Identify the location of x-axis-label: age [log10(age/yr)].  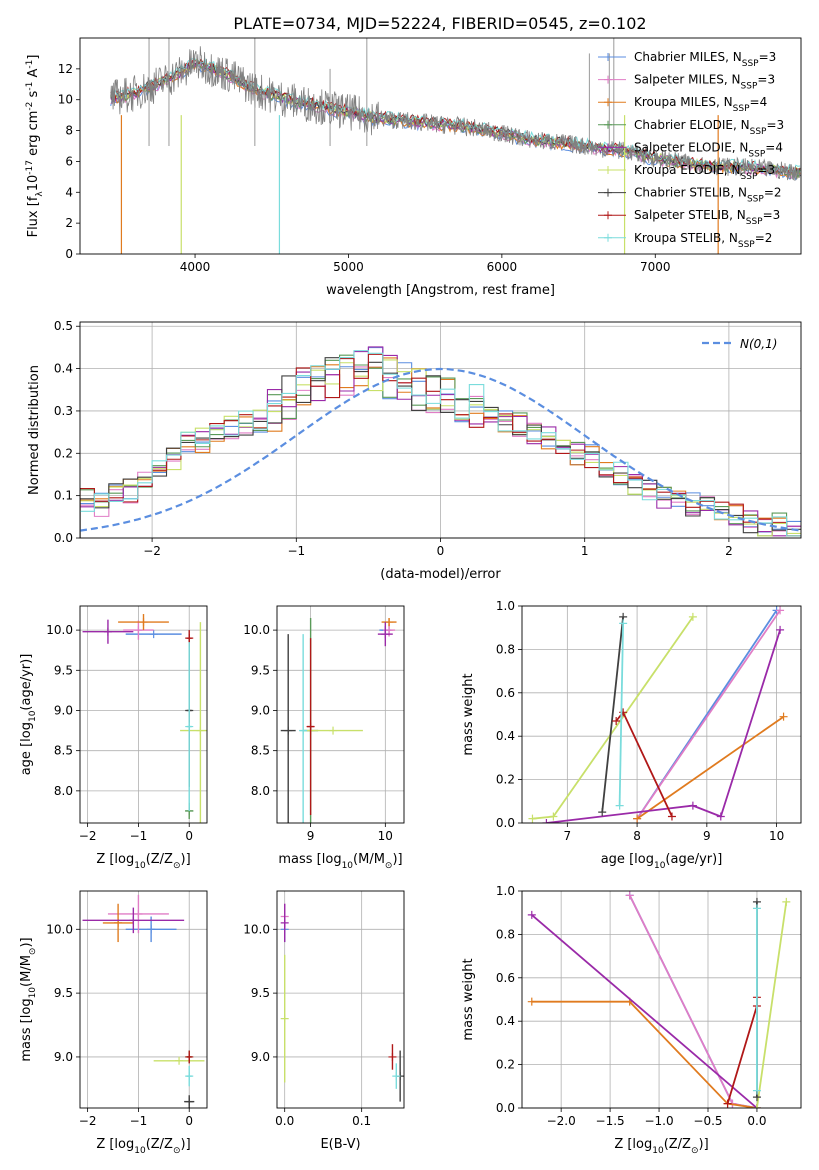
(662, 861).